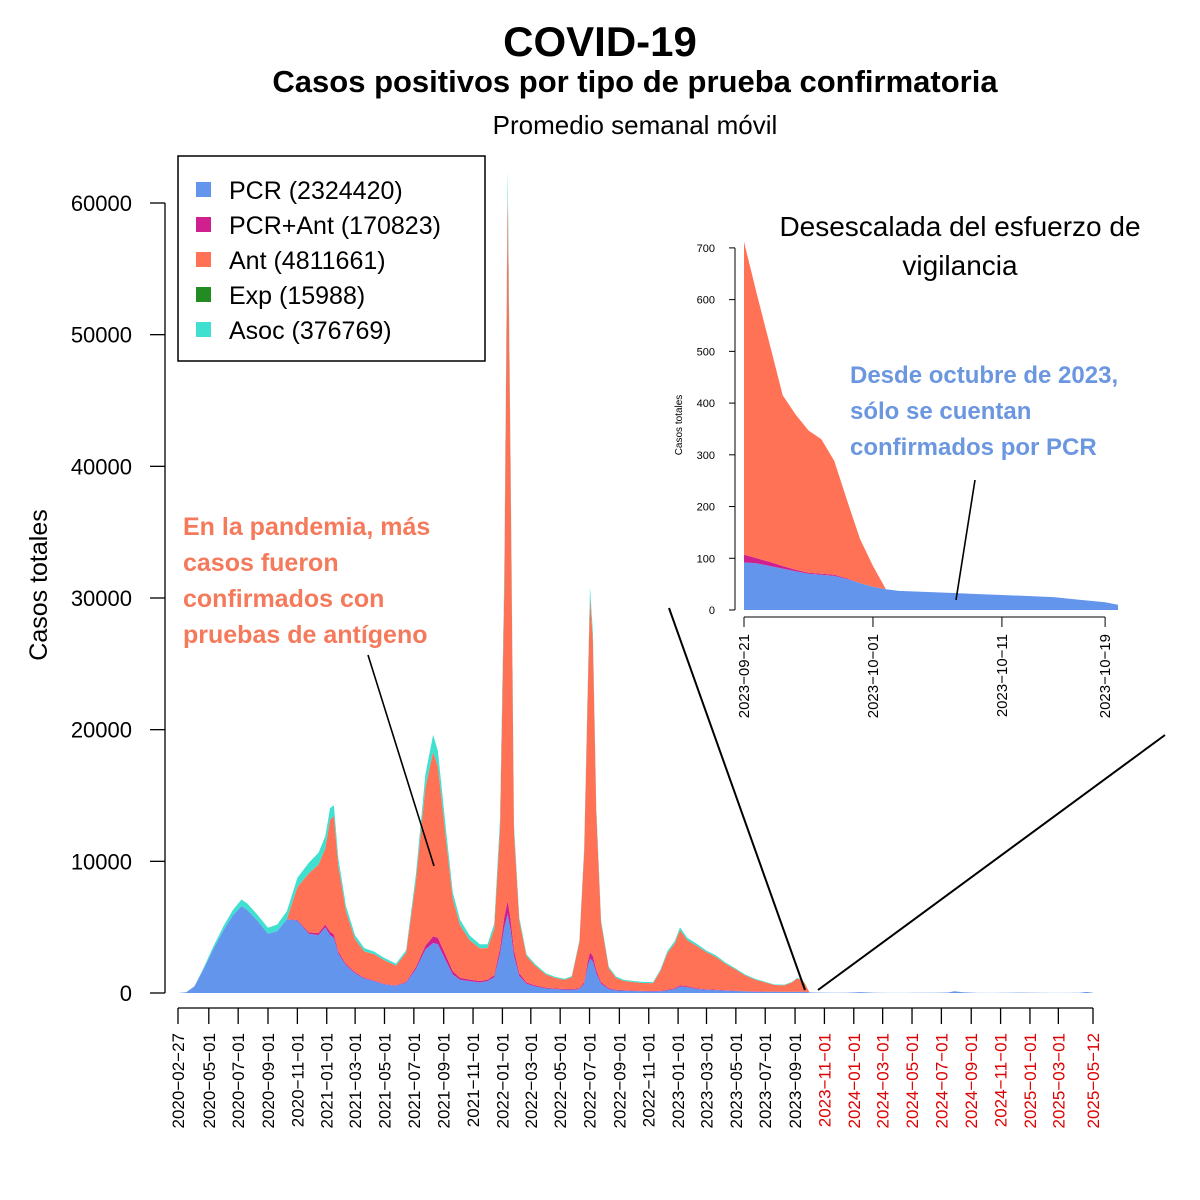 Image resolution: width=1200 pixels, height=1200 pixels. I want to click on inset-y-tick-label: 100, so click(706, 559).